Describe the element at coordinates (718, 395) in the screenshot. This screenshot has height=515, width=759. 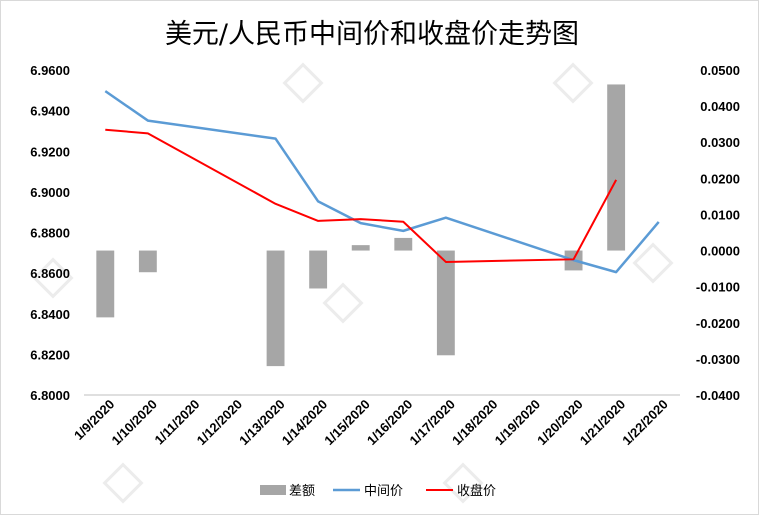
I see `right-tick-label: -0.0400` at that location.